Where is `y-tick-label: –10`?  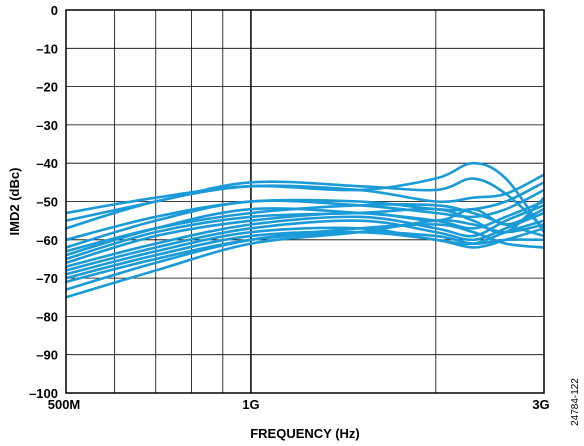 y-tick-label: –10 is located at coordinates (47, 48).